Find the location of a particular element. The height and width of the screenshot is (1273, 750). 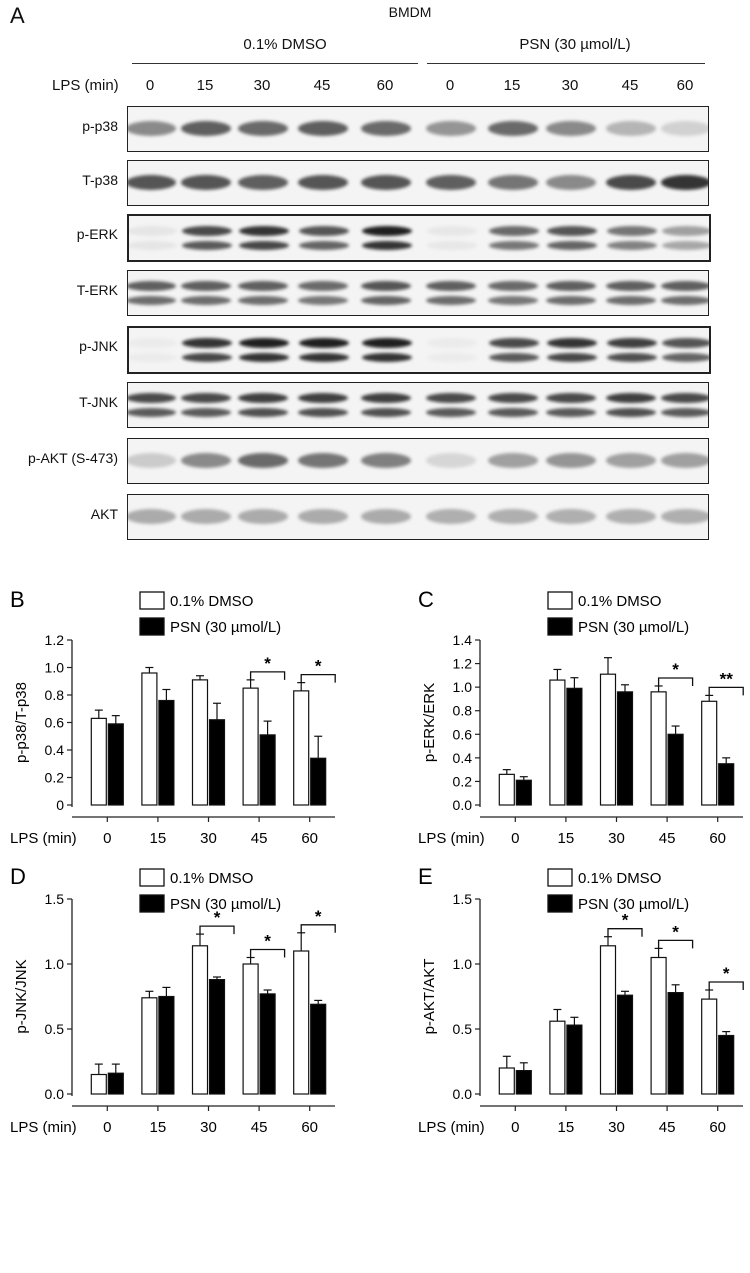

blot-label: T-JNK is located at coordinates (98, 402).